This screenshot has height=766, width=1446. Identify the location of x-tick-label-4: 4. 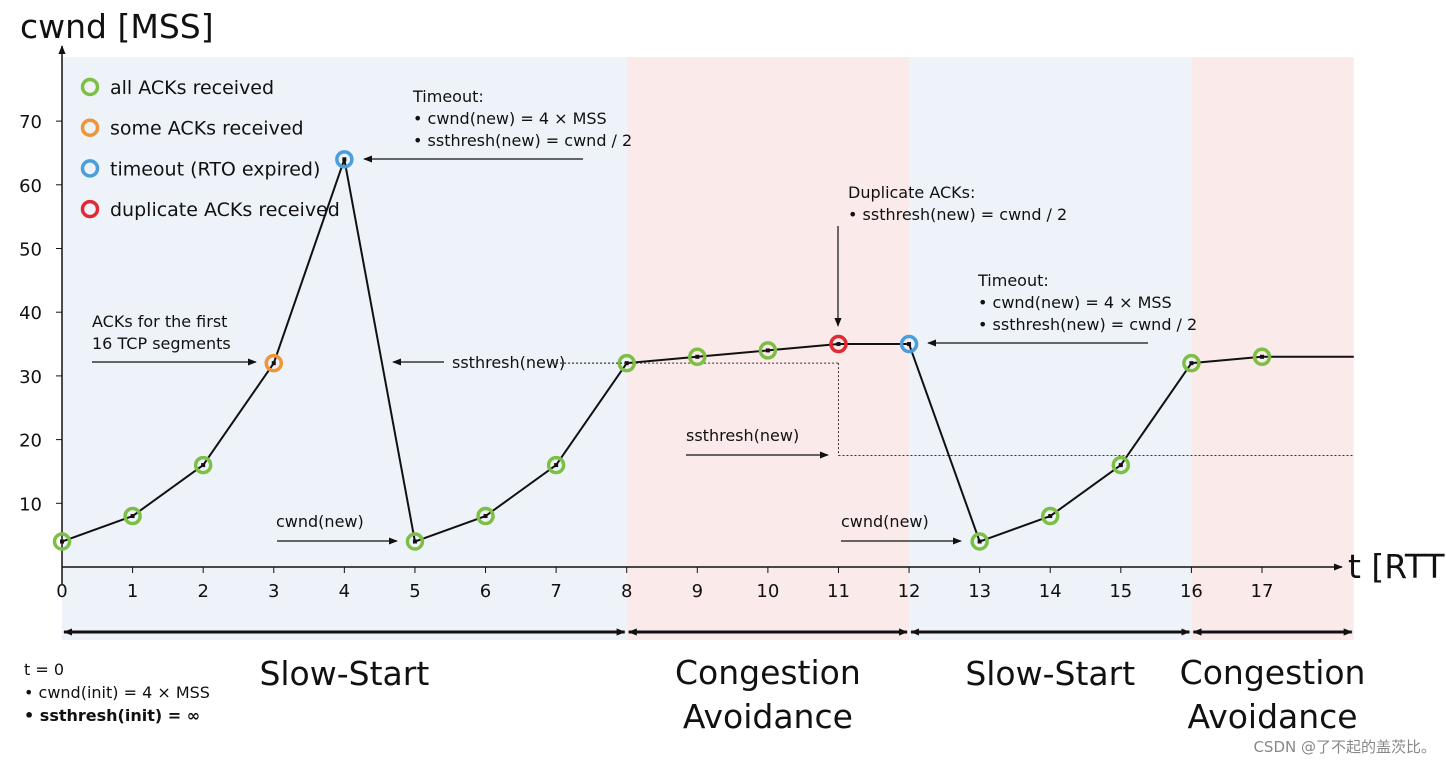
(344, 591).